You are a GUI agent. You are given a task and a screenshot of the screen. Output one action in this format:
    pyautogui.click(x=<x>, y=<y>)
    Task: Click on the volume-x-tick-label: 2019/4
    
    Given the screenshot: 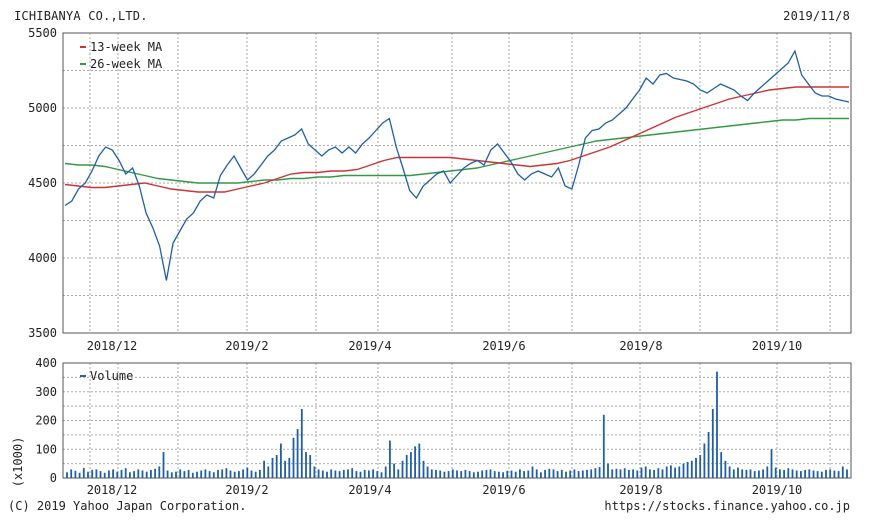 What is the action you would take?
    pyautogui.click(x=369, y=490)
    